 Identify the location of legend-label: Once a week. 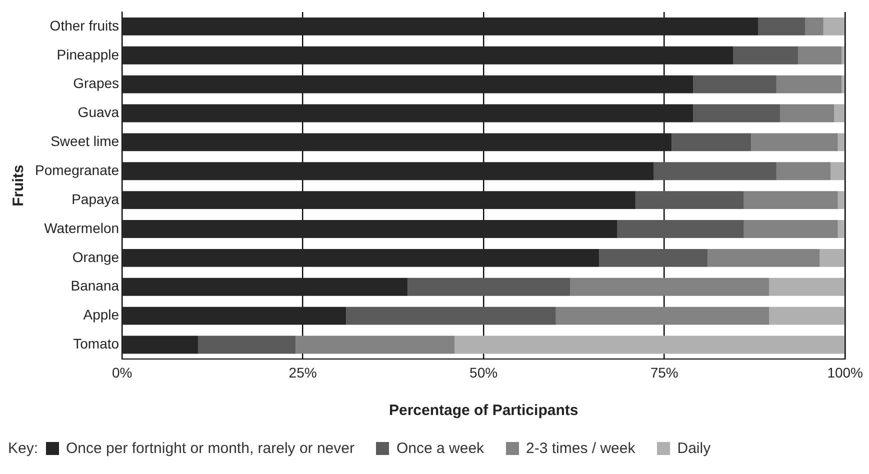
(440, 448).